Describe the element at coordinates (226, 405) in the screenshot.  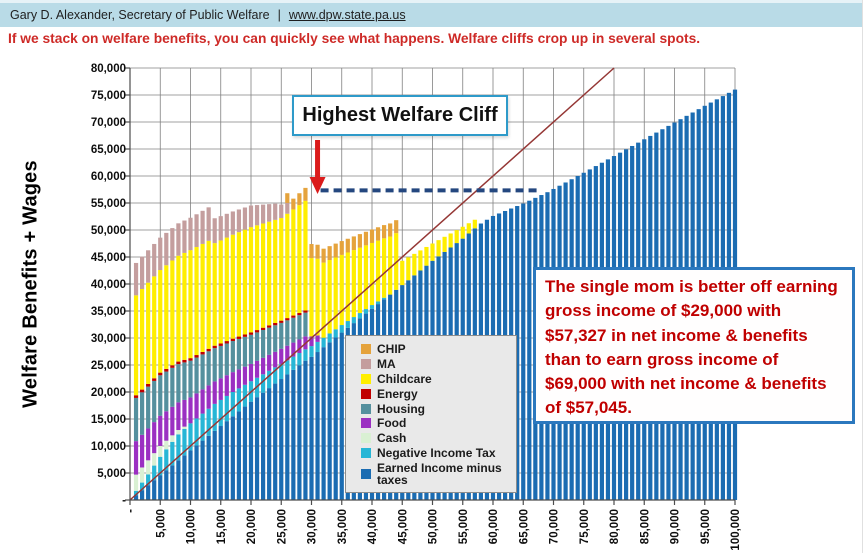
I see `series-food` at that location.